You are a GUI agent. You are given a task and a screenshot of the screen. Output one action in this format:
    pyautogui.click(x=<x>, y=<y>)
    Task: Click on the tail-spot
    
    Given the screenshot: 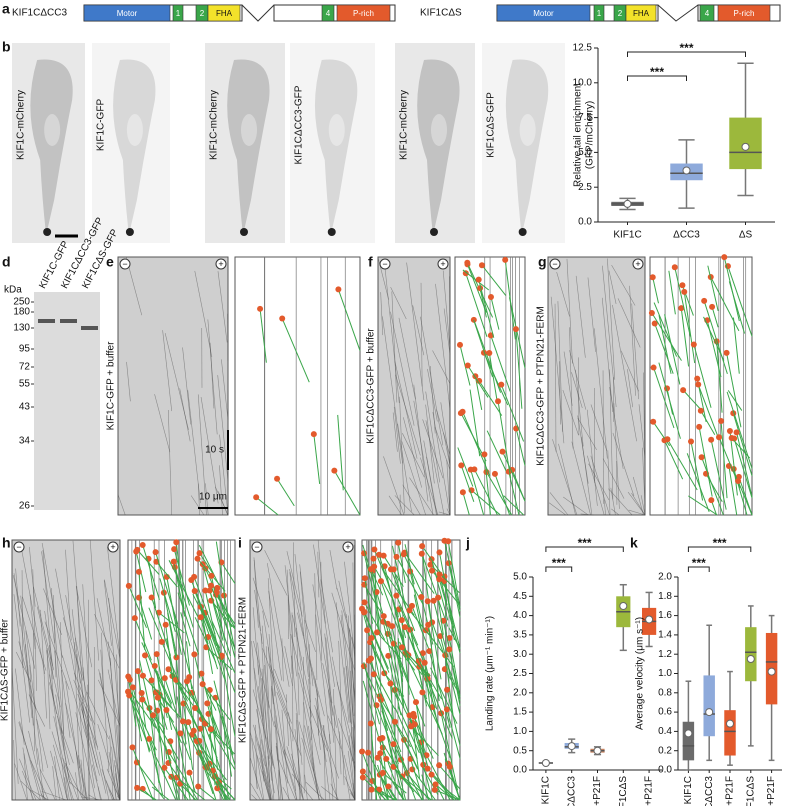 What is the action you would take?
    pyautogui.click(x=244, y=232)
    